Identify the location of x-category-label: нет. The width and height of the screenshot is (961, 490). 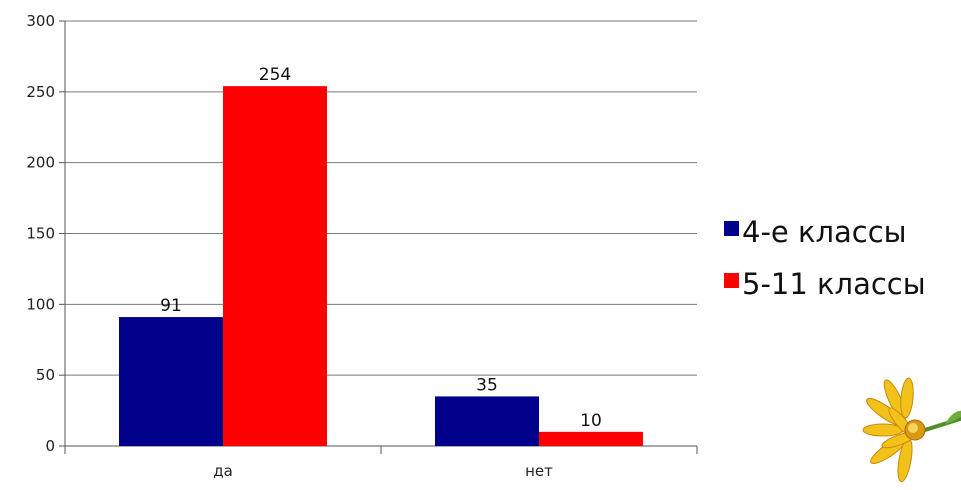
(539, 471).